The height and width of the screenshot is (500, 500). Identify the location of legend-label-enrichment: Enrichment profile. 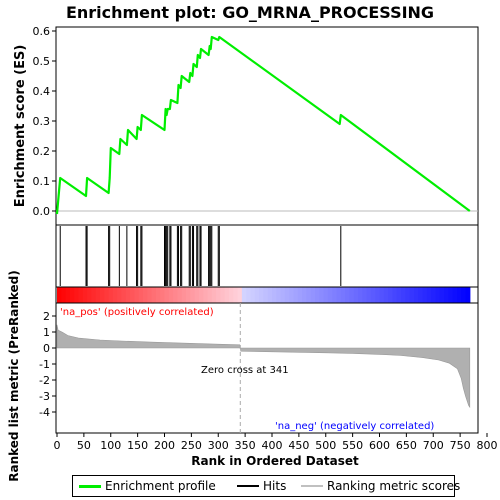
(160, 486).